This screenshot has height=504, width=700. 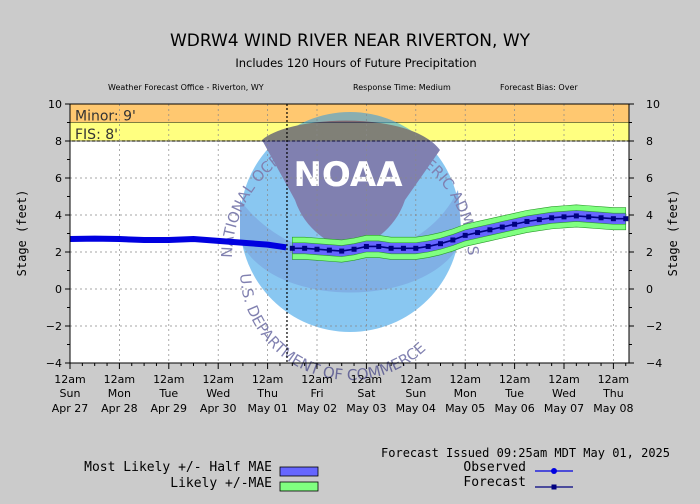 I want to click on band-most-likely-half-mae, so click(x=459, y=233).